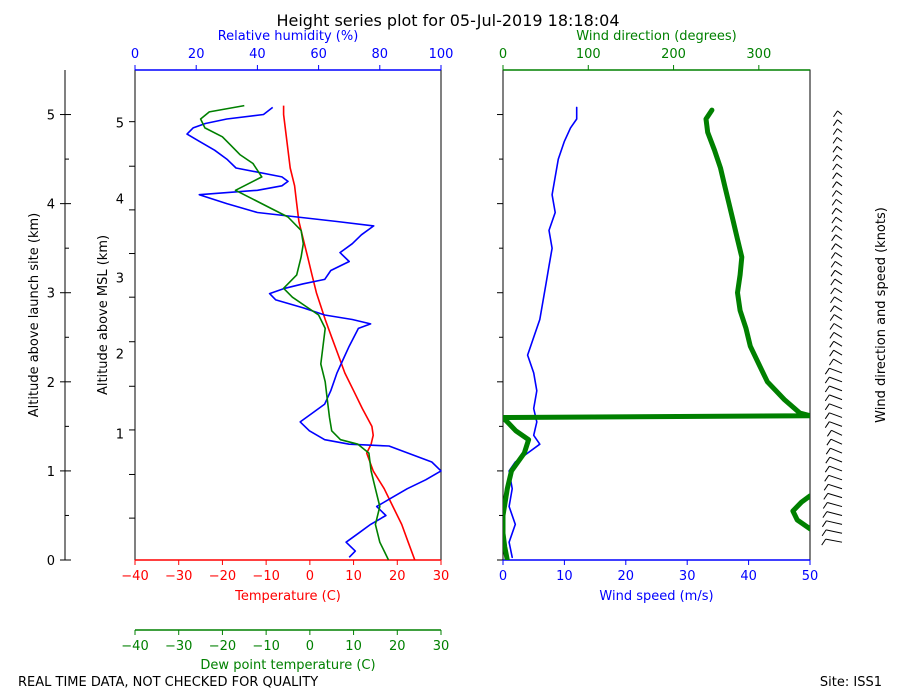 The image size is (900, 700). What do you see at coordinates (51, 294) in the screenshot?
I see `altitude-tick-label: 3` at bounding box center [51, 294].